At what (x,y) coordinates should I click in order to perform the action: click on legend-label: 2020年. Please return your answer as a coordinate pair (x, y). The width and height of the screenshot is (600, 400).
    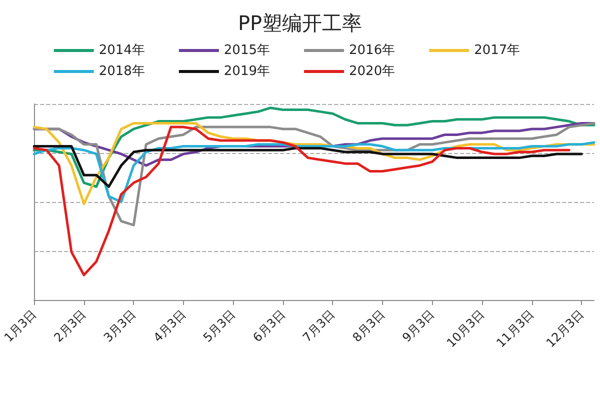
    Looking at the image, I should click on (385, 71).